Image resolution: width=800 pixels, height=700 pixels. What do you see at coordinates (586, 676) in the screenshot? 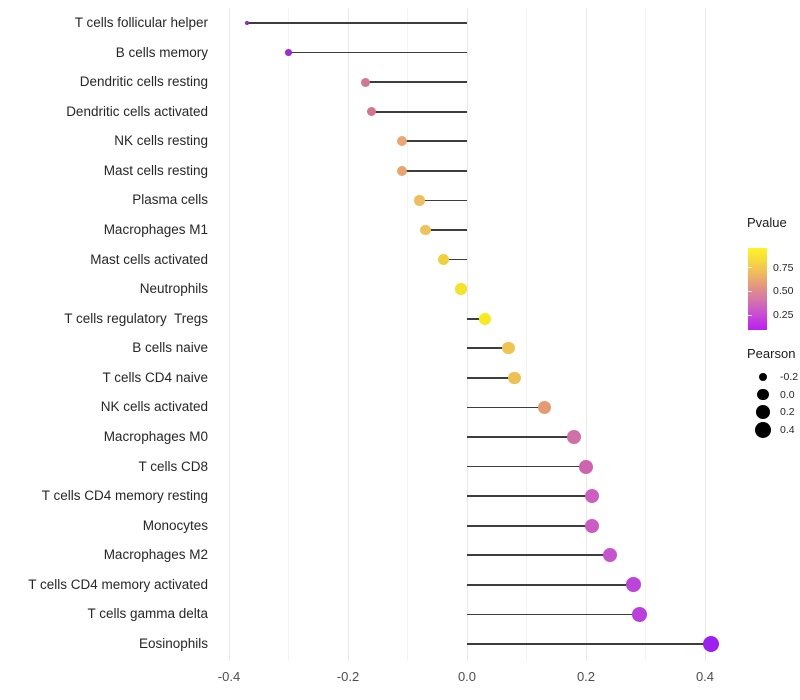
I see `x-axis-tick-label: 0.2` at bounding box center [586, 676].